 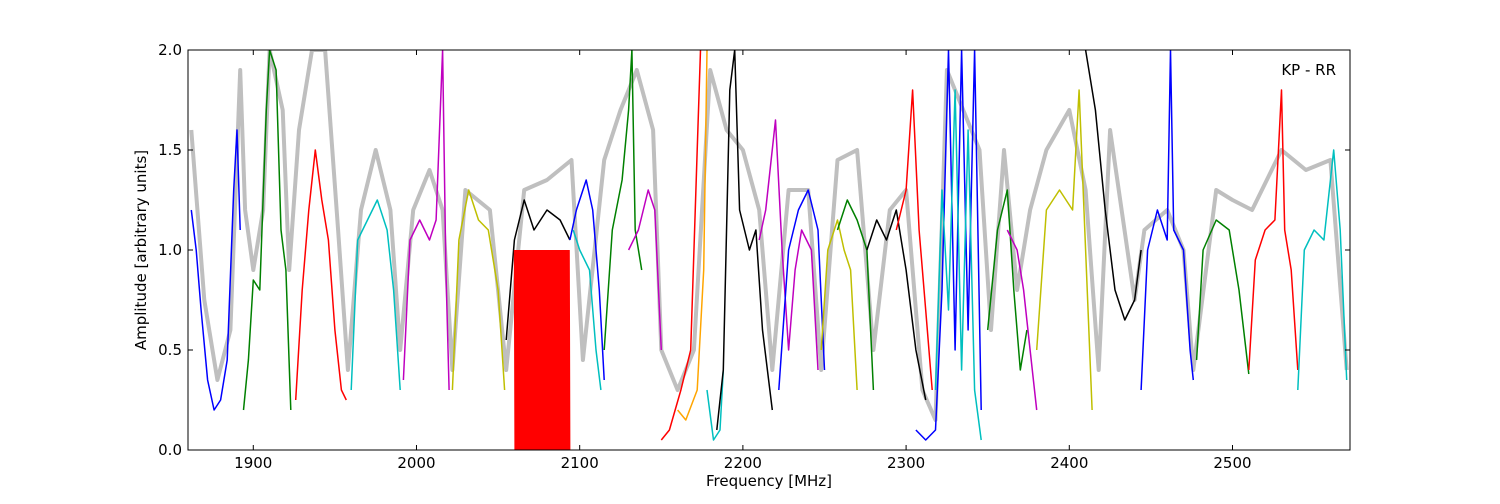 What do you see at coordinates (1069, 463) in the screenshot?
I see `x-tick-label: 2400` at bounding box center [1069, 463].